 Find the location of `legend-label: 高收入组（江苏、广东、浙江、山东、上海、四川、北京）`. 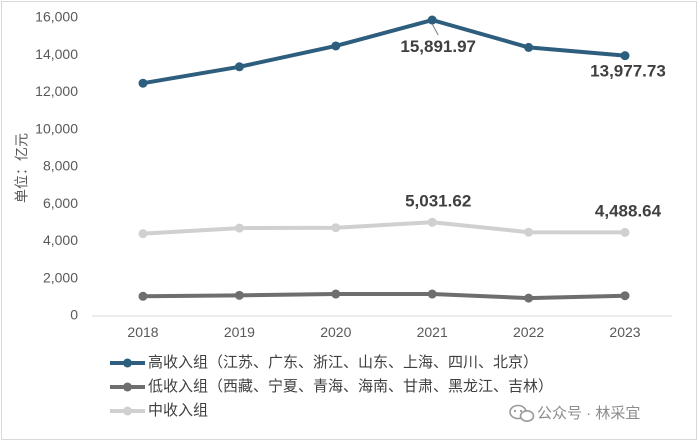

legend-label: 高收入组（江苏、广东、浙江、山东、上海、四川、北京） is located at coordinates (343, 362).